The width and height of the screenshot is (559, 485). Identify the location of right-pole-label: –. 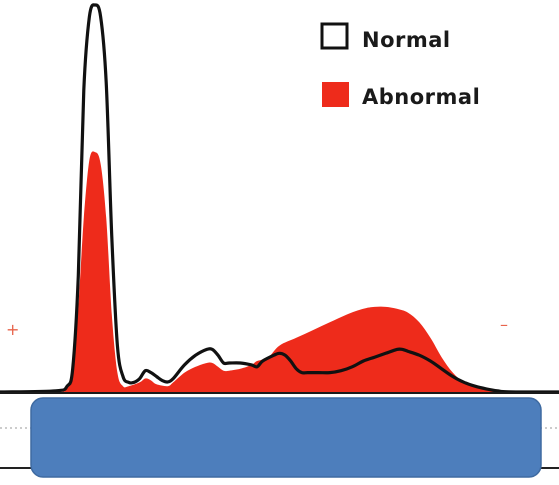
(504, 324).